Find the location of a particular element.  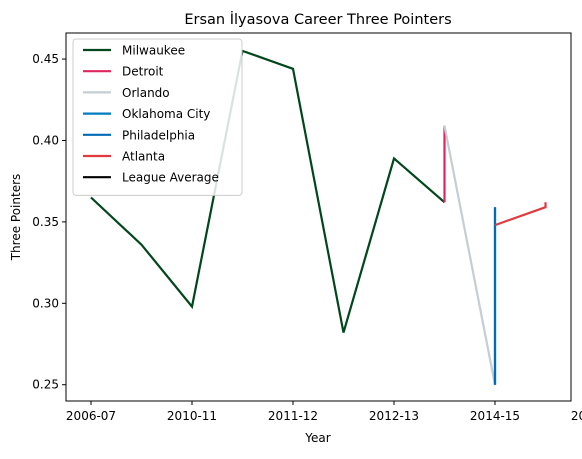

chart-title: Ersan İlyasova Career Three Pointers is located at coordinates (317, 19).